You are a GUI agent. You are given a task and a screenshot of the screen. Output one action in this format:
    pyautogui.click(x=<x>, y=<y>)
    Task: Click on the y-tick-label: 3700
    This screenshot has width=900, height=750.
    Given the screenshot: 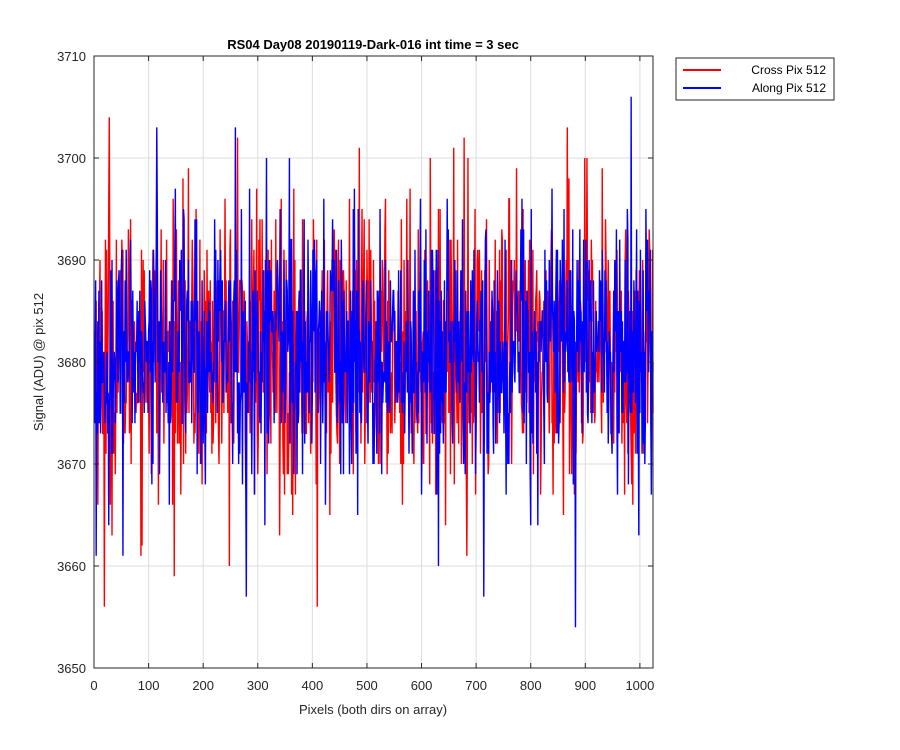 What is the action you would take?
    pyautogui.click(x=71, y=158)
    